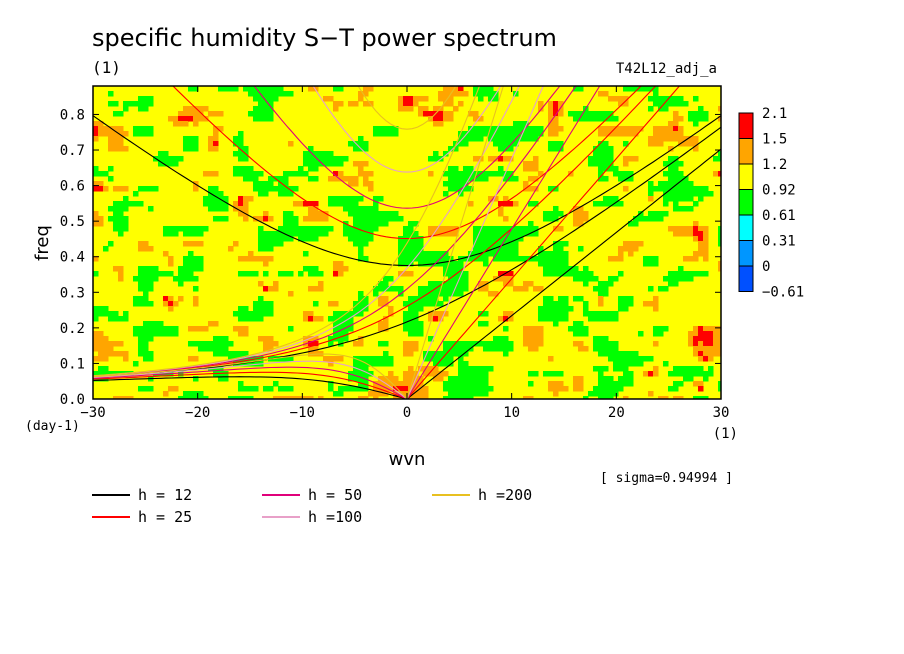 This screenshot has width=904, height=654. I want to click on y-tick-label: 0.6, so click(72, 187).